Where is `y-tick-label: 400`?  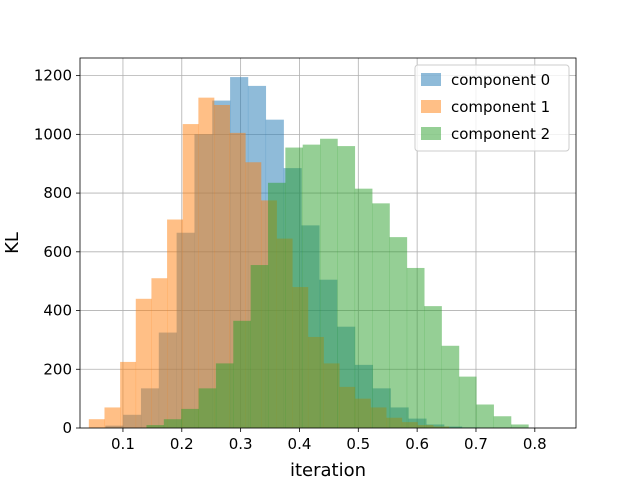 y-tick-label: 400 is located at coordinates (57, 311).